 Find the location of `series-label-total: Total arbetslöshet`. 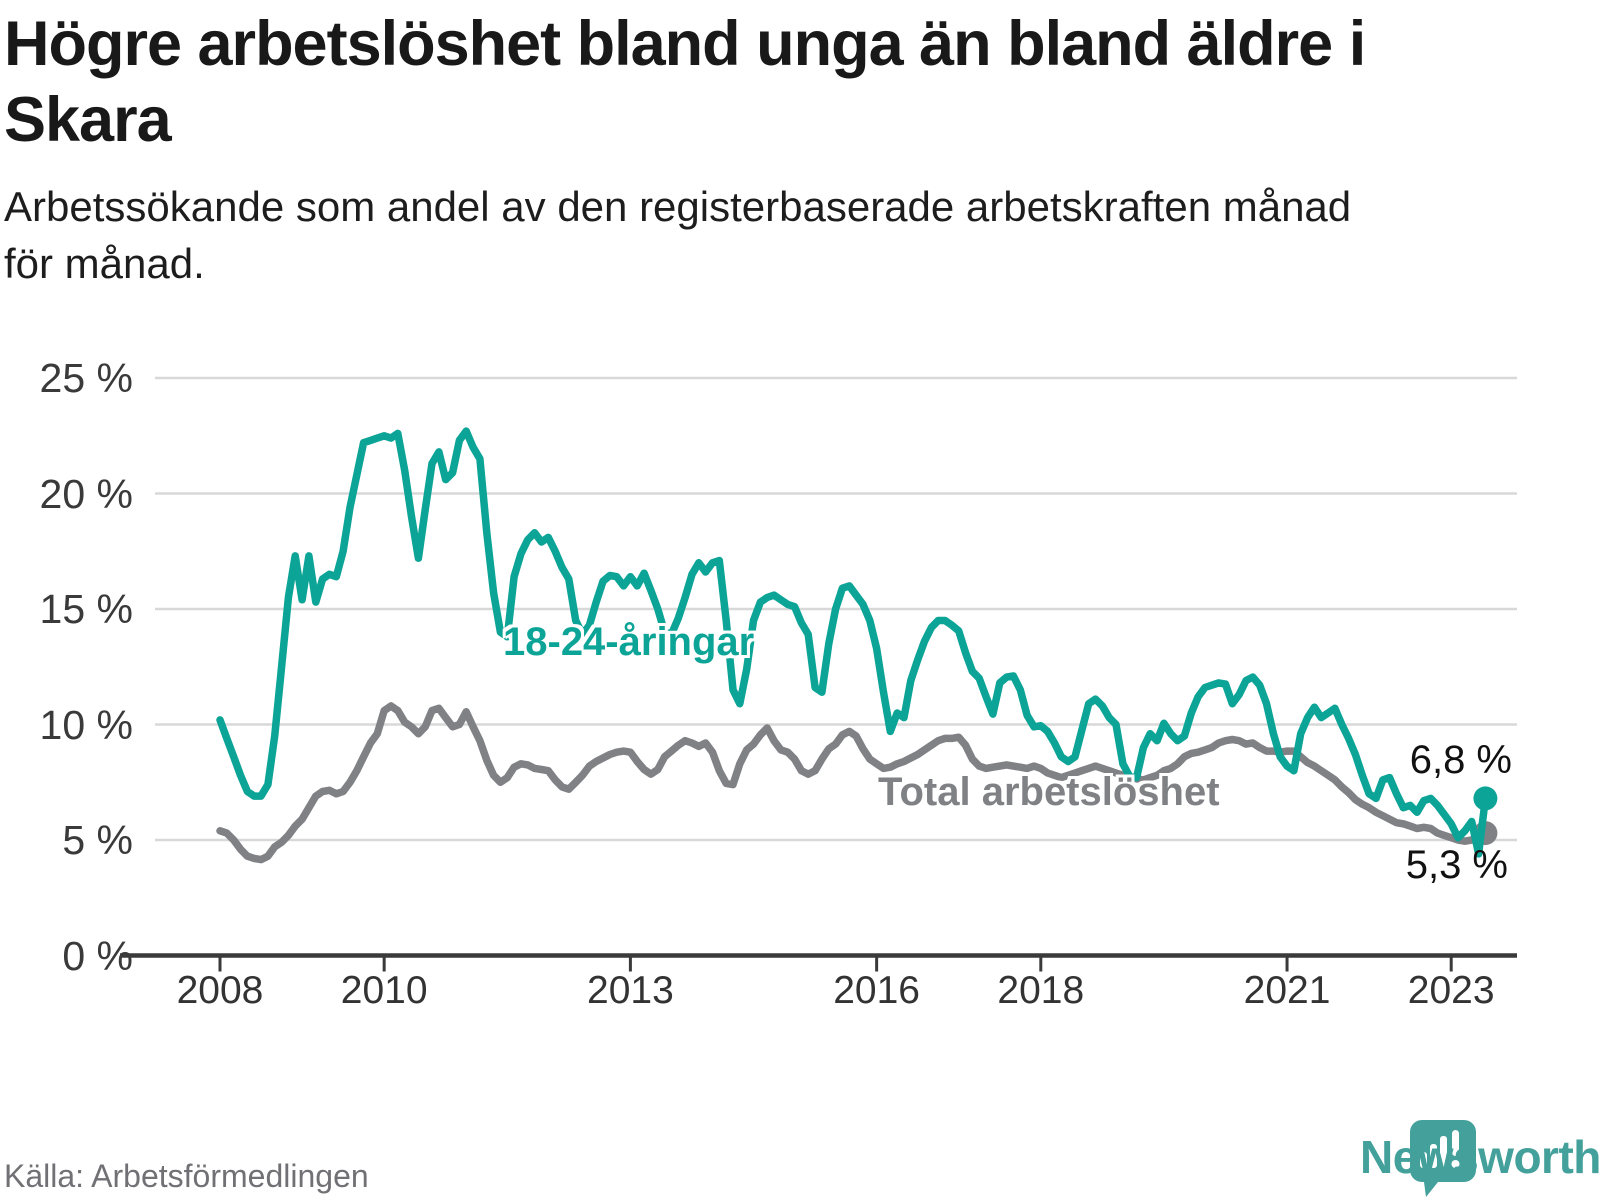

series-label-total: Total arbetslöshet is located at coordinates (1049, 792).